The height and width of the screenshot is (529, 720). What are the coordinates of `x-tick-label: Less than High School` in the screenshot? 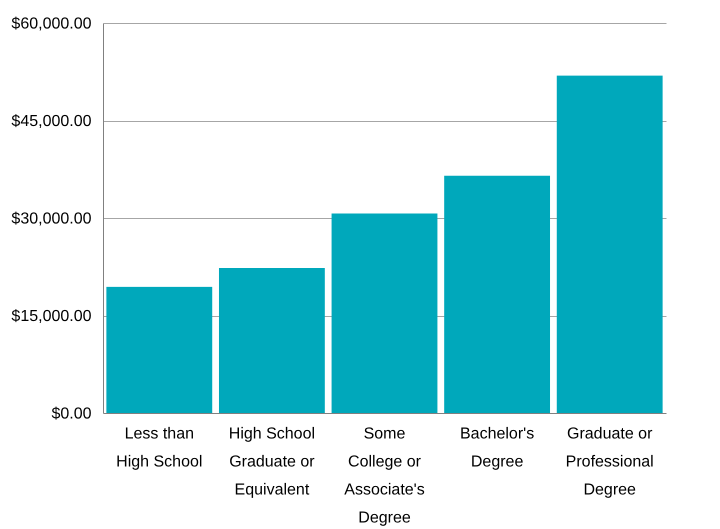 It's located at (159, 448).